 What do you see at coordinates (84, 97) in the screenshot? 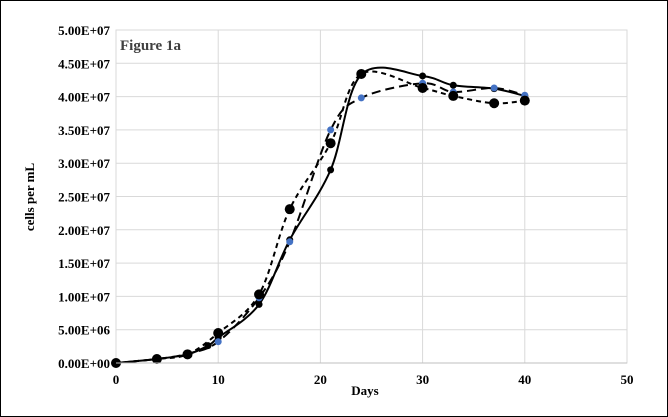
I see `y-tick-label: 4.00E+07` at bounding box center [84, 97].